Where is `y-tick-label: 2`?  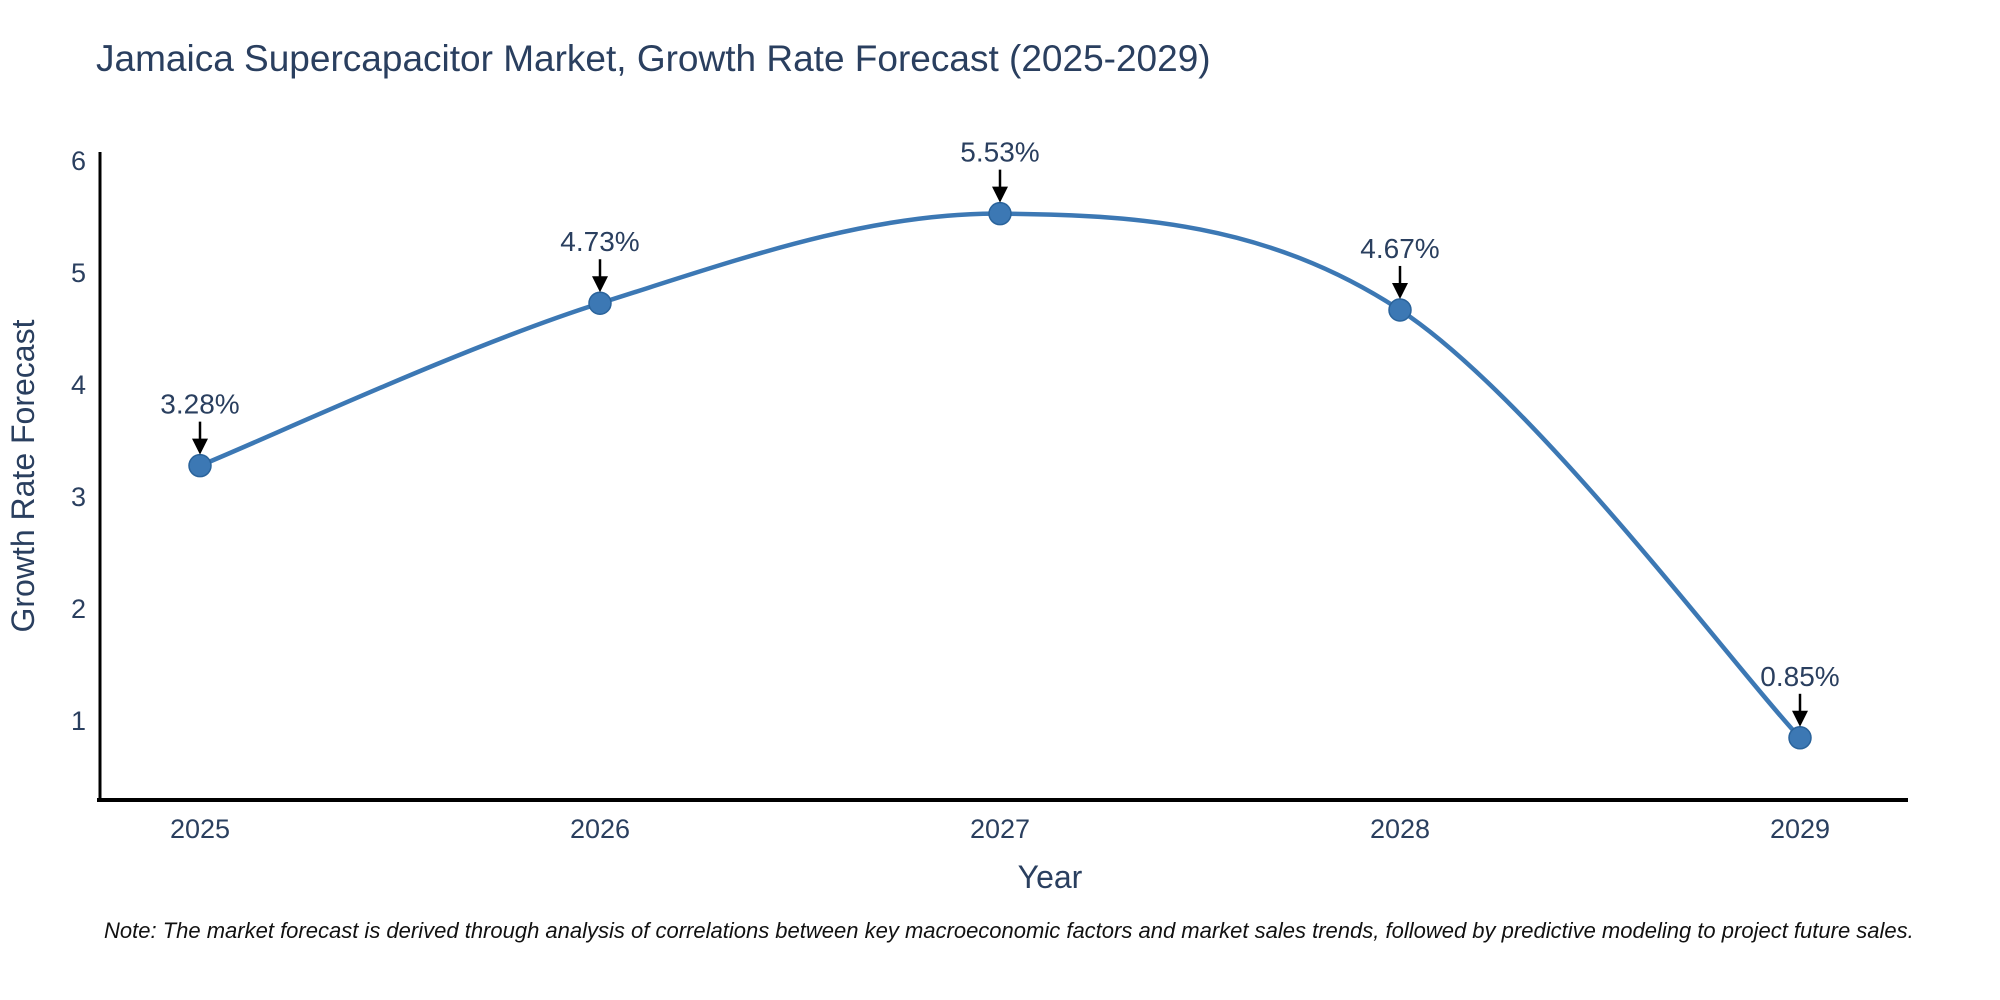
y-tick-label: 2 is located at coordinates (78, 609).